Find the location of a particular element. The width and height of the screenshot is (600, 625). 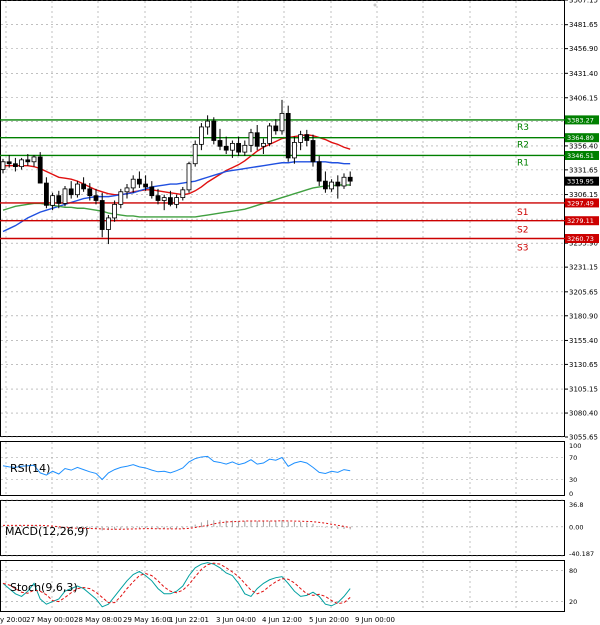

stoch-k-line is located at coordinates (176, 585).